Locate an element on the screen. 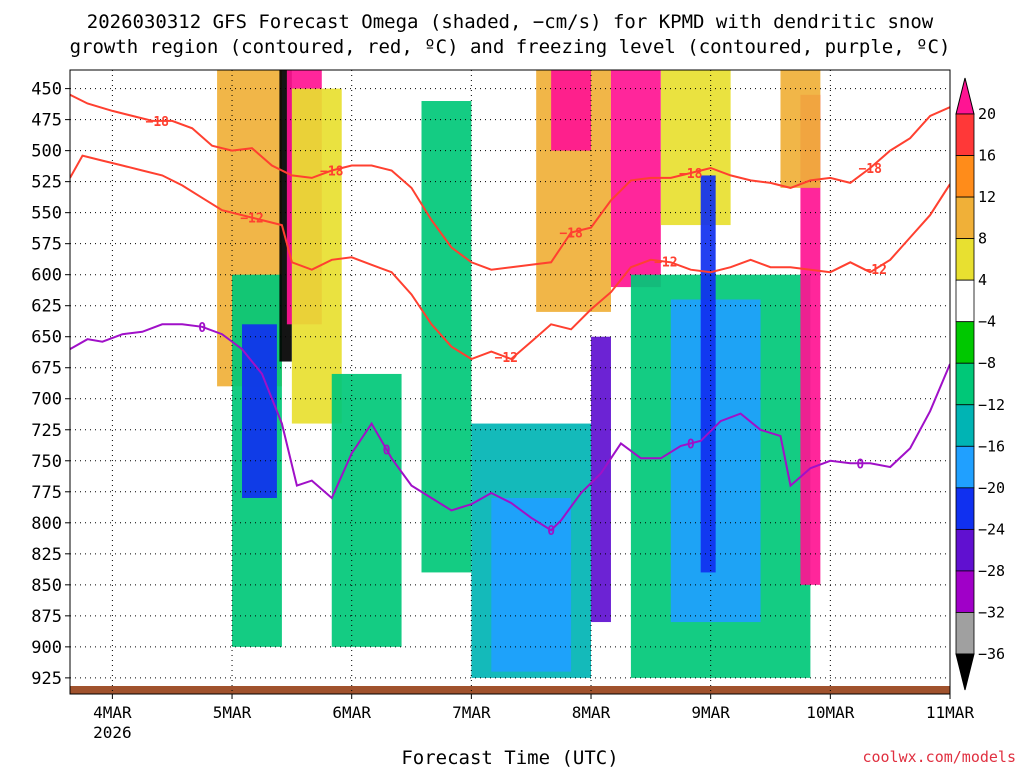 The width and height of the screenshot is (1024, 768). x-tick-label: 10MAR is located at coordinates (830, 712).